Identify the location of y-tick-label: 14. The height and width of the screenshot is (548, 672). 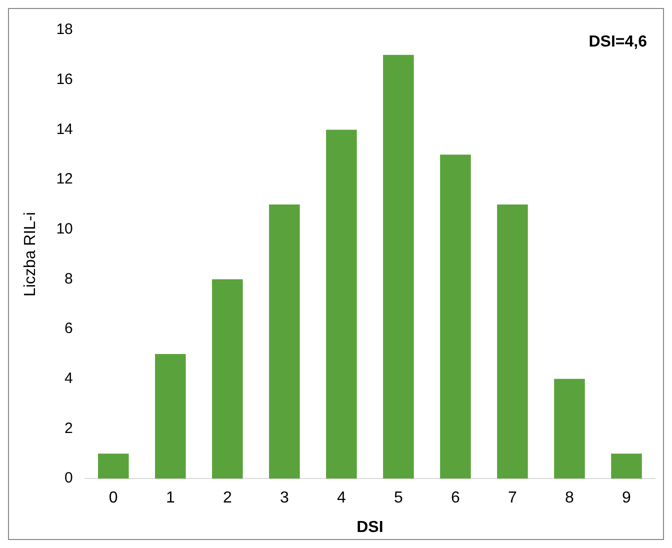
(64, 129).